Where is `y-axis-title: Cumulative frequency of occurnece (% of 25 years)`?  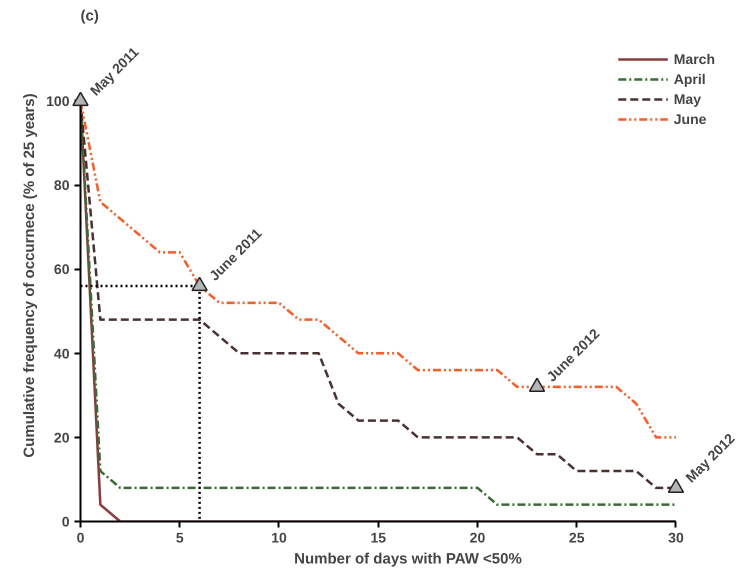 y-axis-title: Cumulative frequency of occurnece (% of 25 years) is located at coordinates (29, 275).